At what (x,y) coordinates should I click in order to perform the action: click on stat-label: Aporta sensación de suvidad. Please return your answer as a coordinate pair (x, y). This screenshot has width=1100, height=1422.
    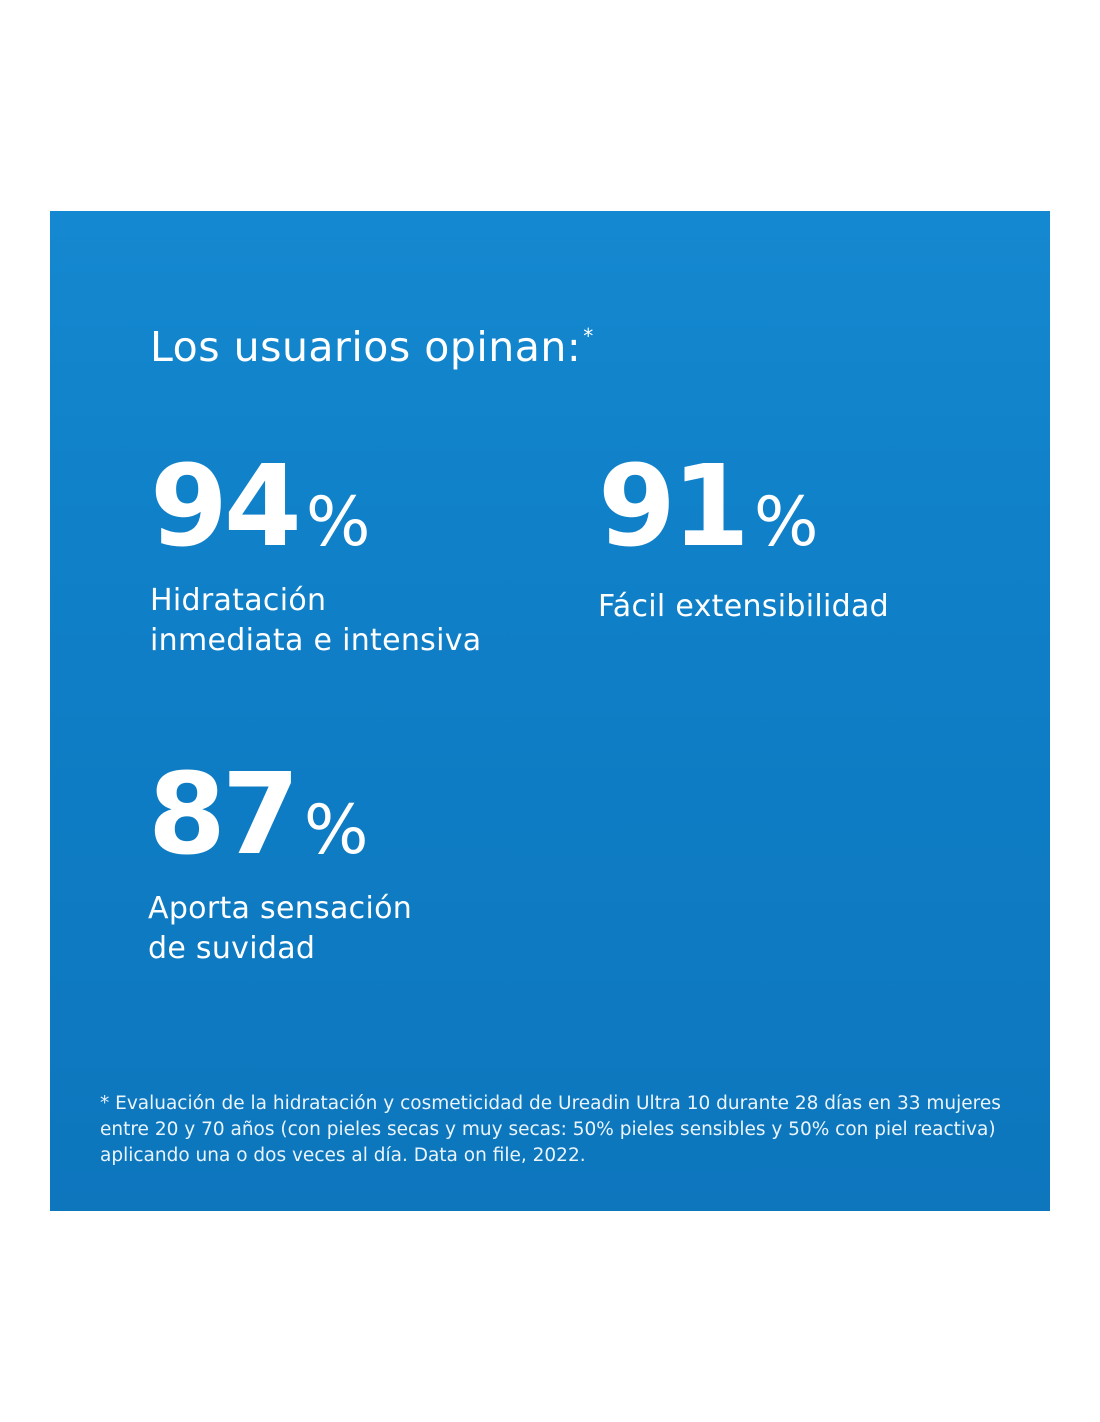
    Looking at the image, I should click on (280, 929).